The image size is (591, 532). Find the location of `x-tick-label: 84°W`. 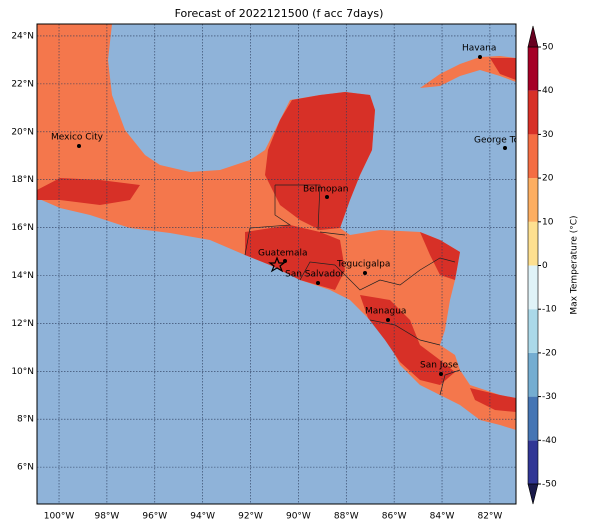

x-tick-label: 84°W is located at coordinates (442, 517).